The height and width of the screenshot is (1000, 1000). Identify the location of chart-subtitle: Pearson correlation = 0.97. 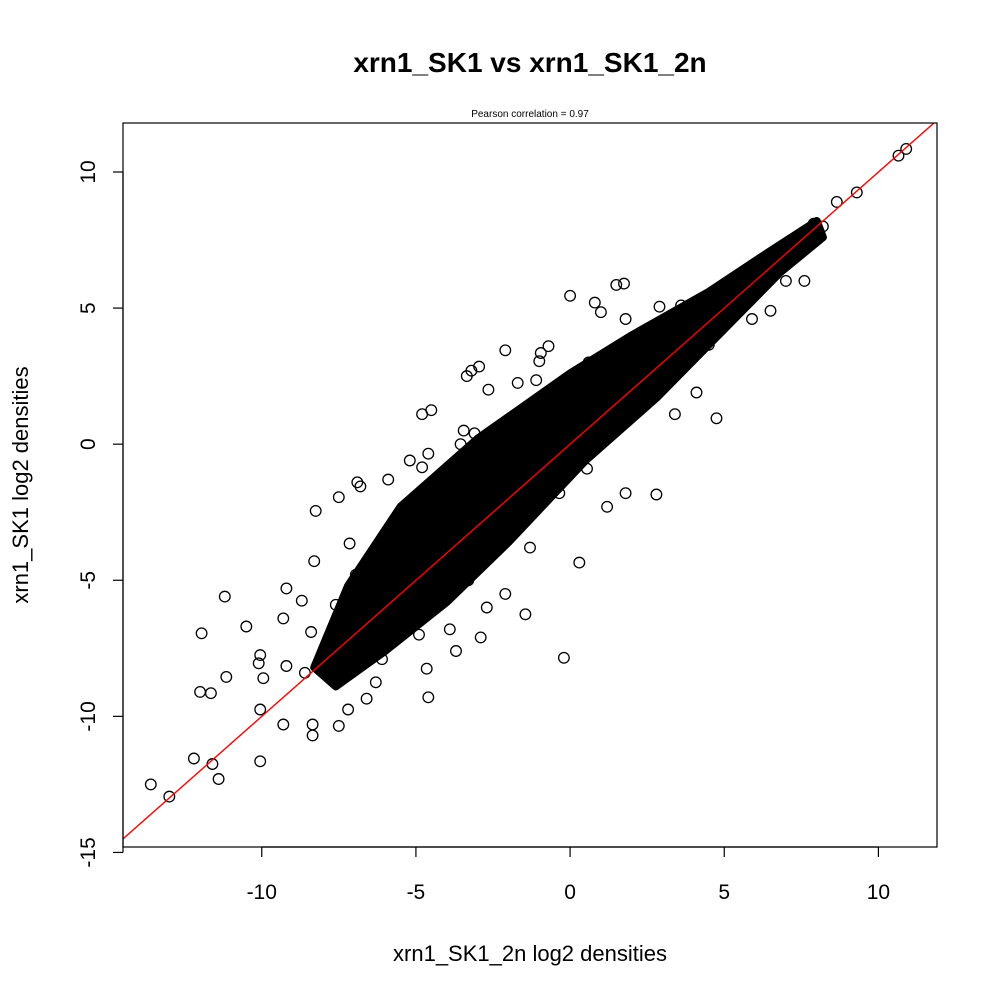
(530, 114).